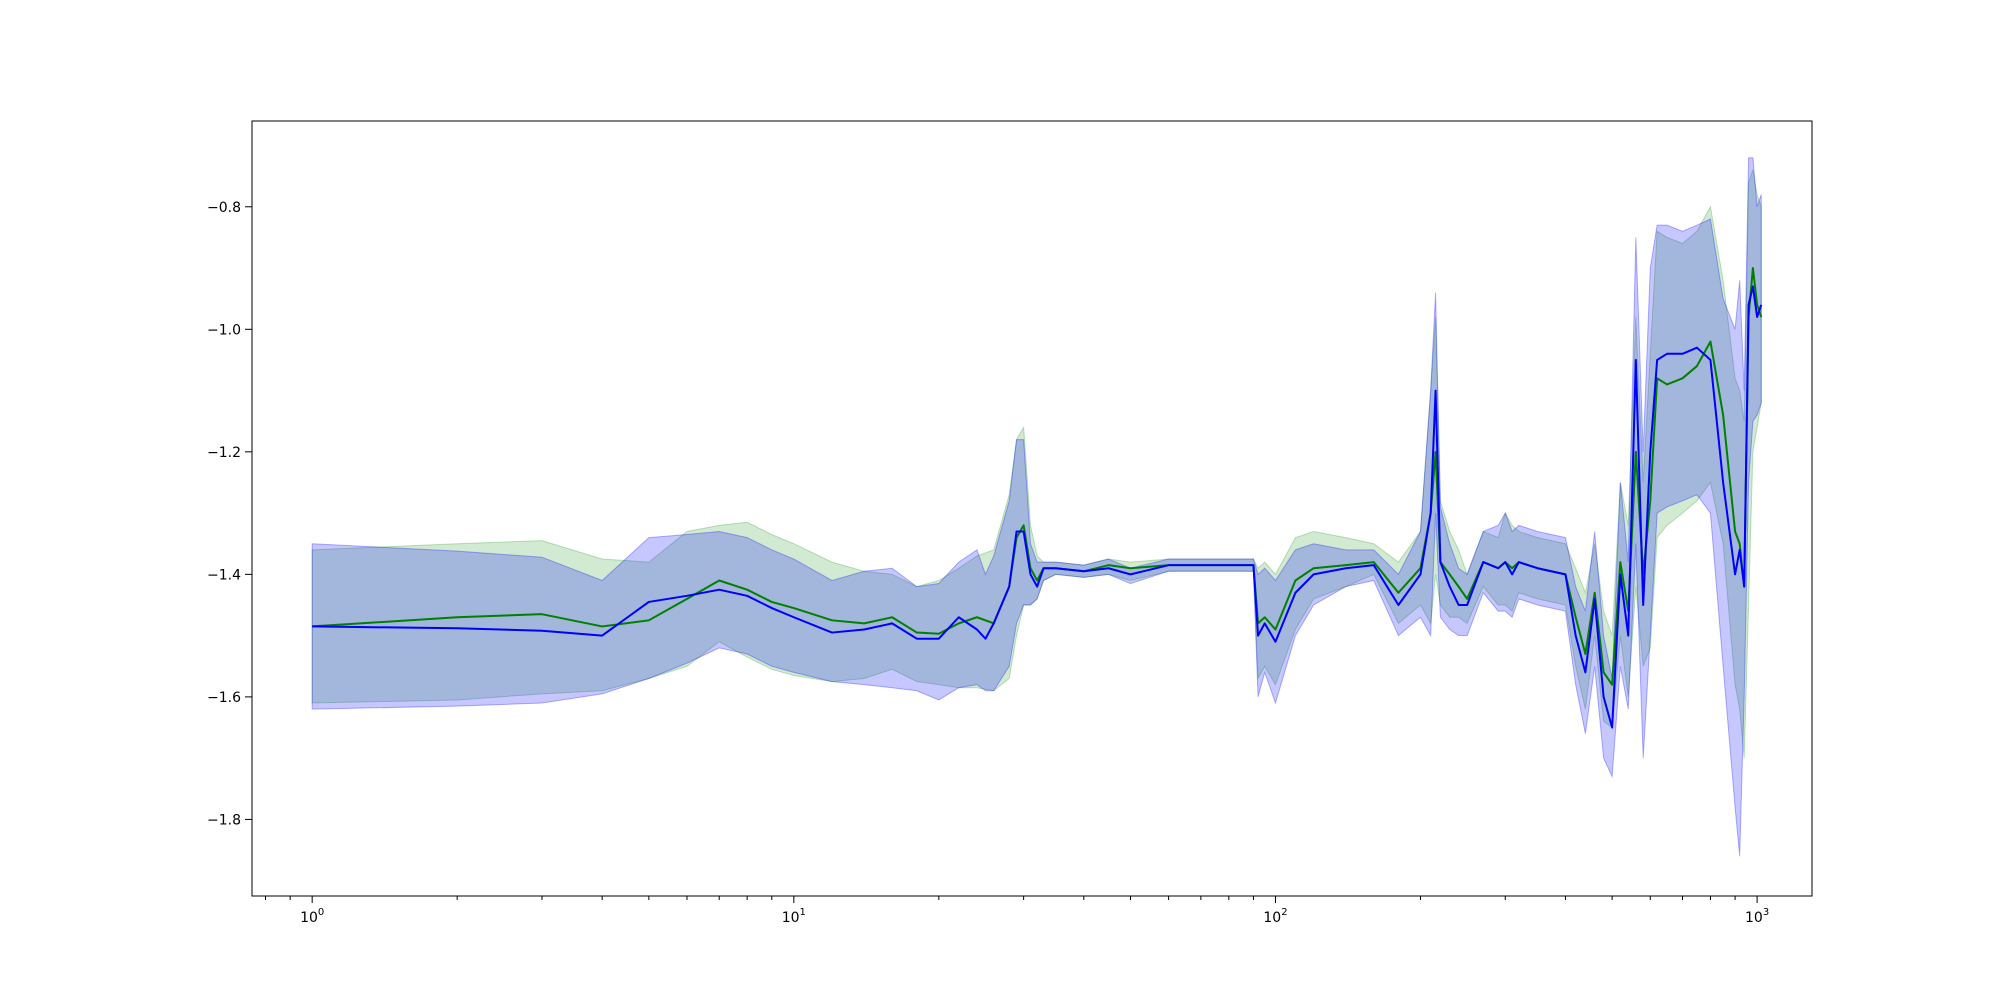 This screenshot has height=1004, width=2000. Describe the element at coordinates (1275, 916) in the screenshot. I see `x-tick-label-2: 10²` at that location.